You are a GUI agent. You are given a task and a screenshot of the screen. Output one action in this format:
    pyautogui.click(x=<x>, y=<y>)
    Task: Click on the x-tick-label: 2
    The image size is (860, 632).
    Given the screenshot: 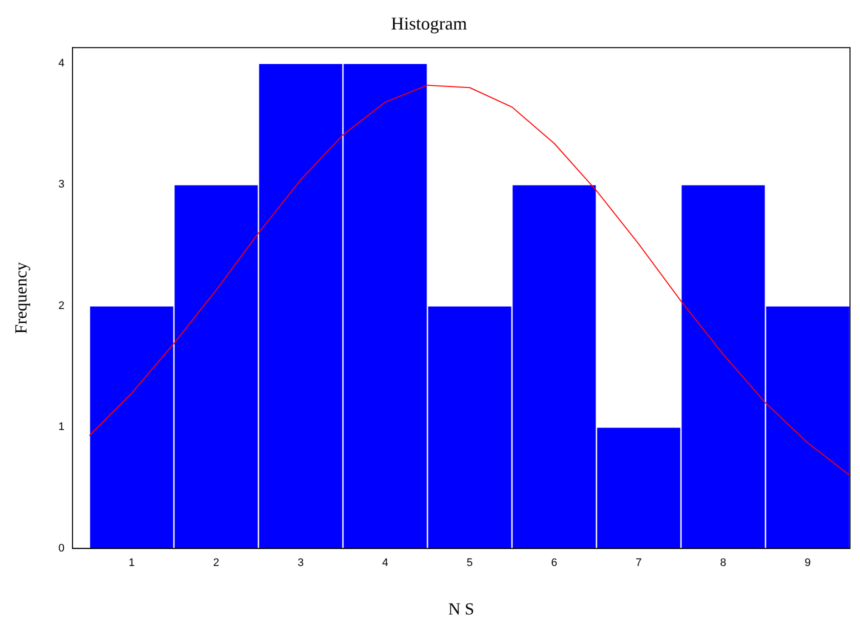 What is the action you would take?
    pyautogui.click(x=216, y=563)
    